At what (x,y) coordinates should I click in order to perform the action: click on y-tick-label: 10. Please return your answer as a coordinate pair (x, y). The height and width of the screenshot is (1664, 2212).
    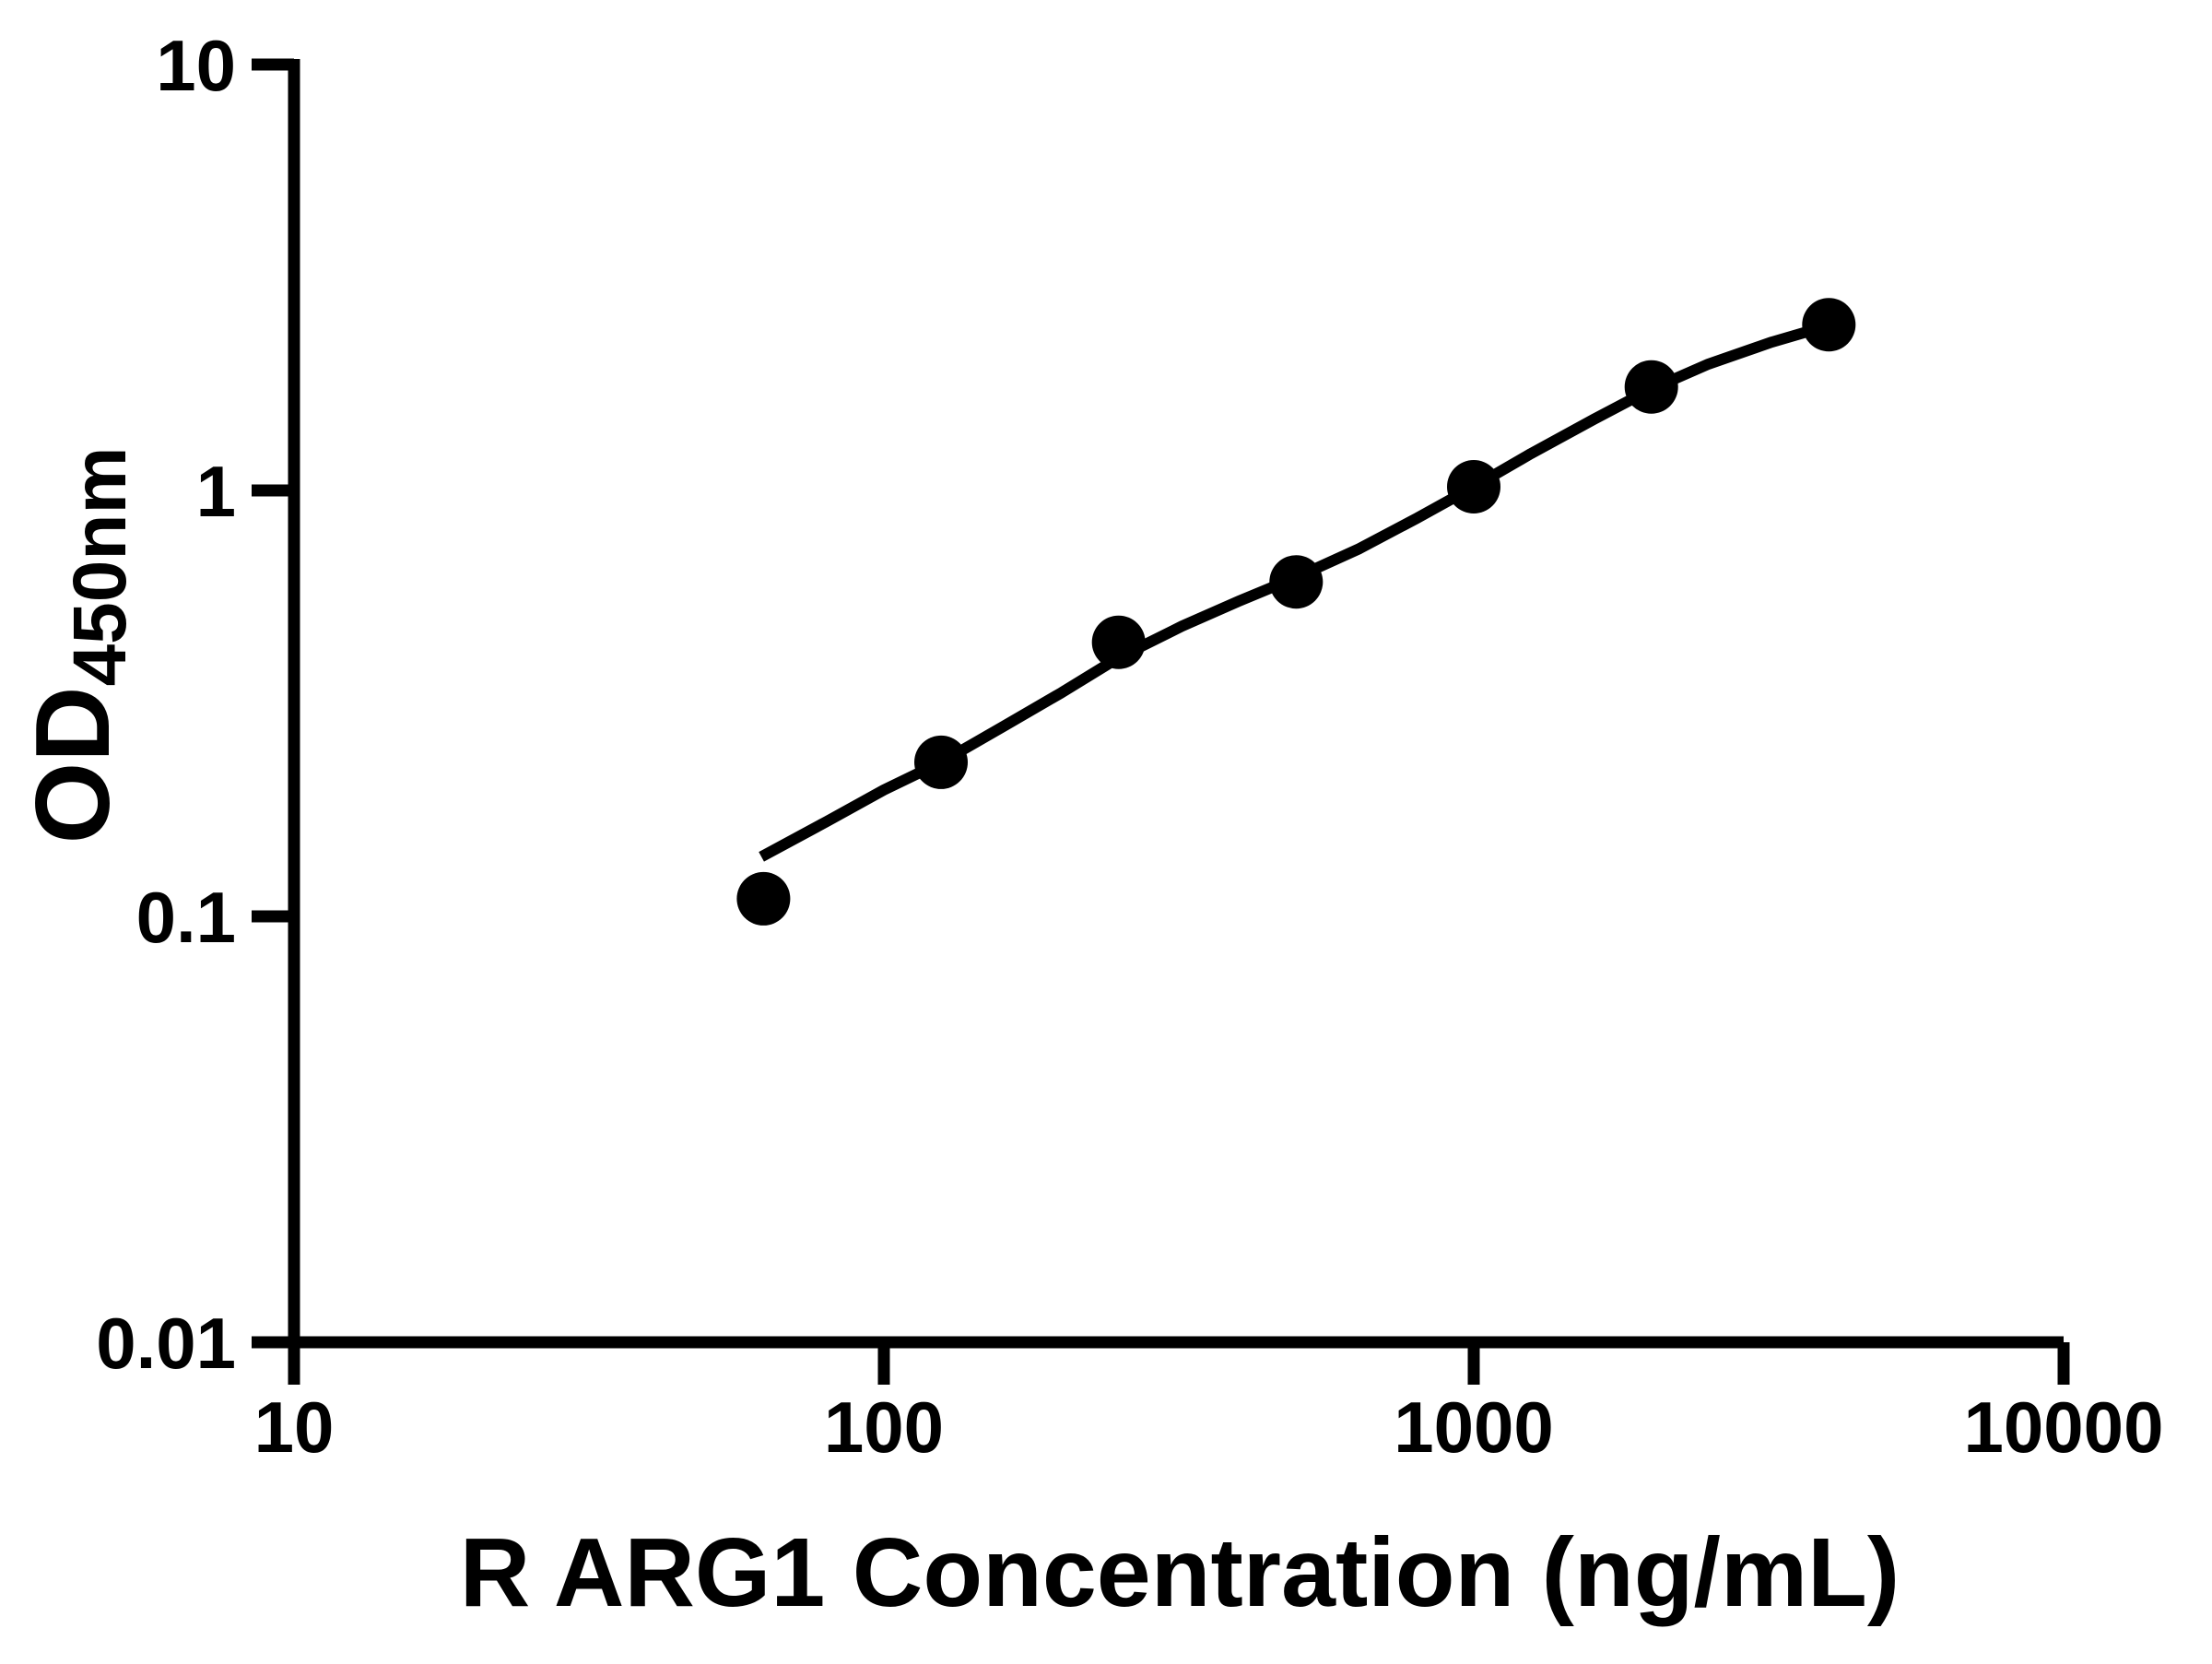
    Looking at the image, I should click on (196, 65).